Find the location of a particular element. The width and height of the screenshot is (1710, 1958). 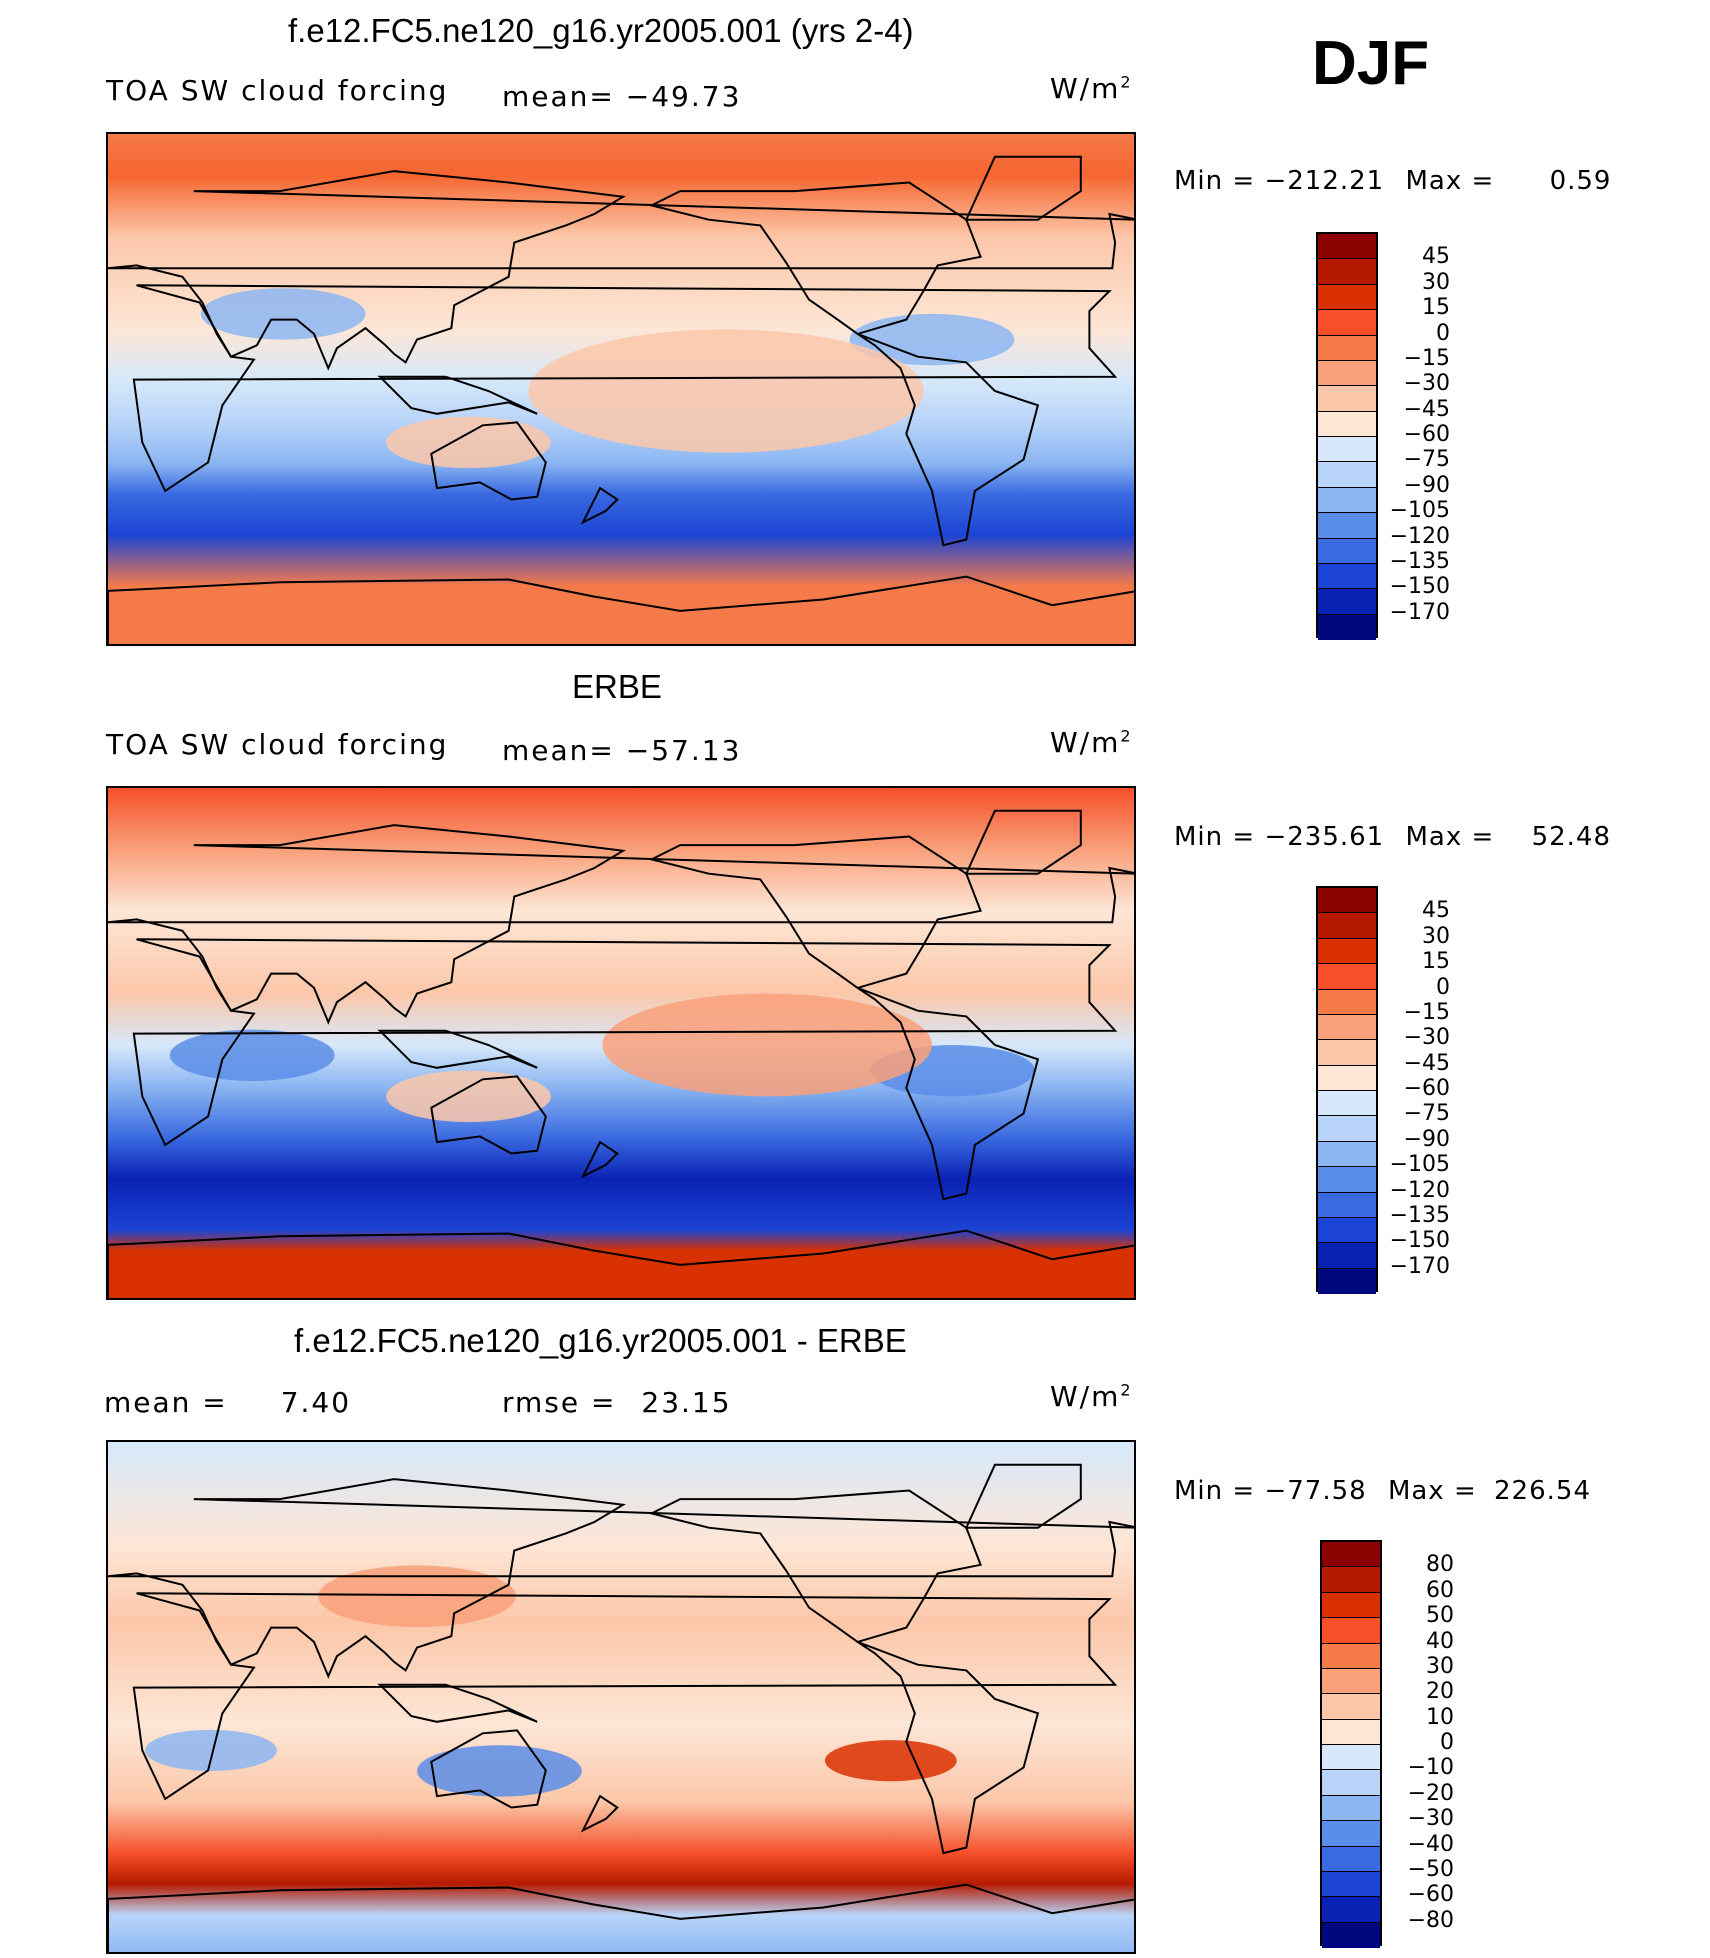

mean-readout: mean = 7.40 is located at coordinates (227, 1402).